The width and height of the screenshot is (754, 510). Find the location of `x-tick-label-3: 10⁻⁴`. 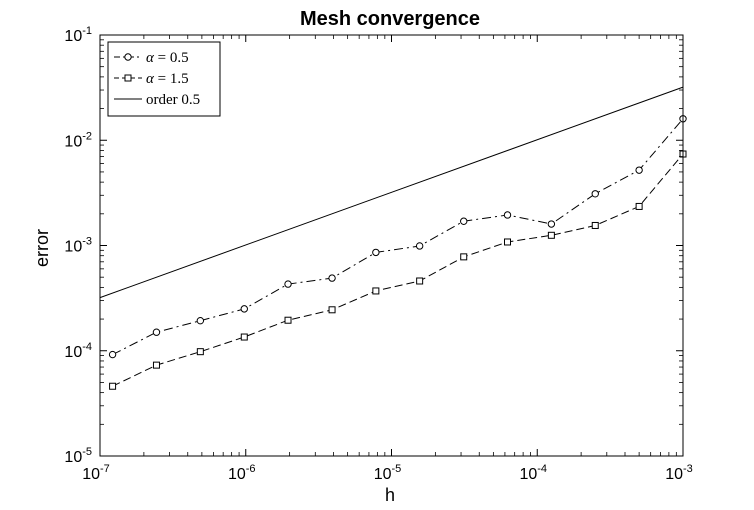

x-tick-label-3: 10⁻⁴ is located at coordinates (533, 473).